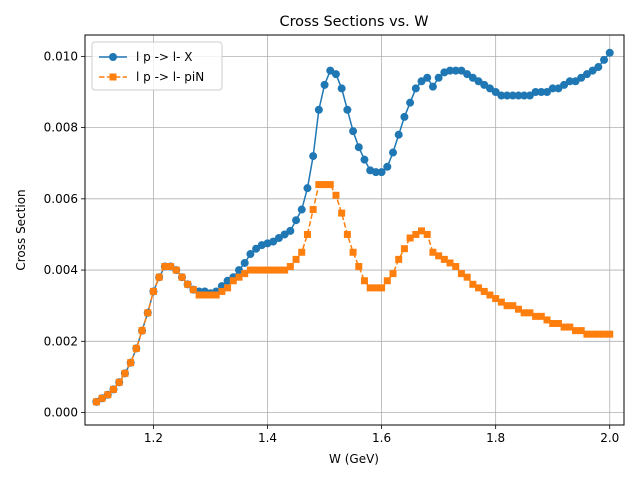 The height and width of the screenshot is (480, 640). What do you see at coordinates (170, 77) in the screenshot?
I see `legend-label: l p -> l- piN` at bounding box center [170, 77].